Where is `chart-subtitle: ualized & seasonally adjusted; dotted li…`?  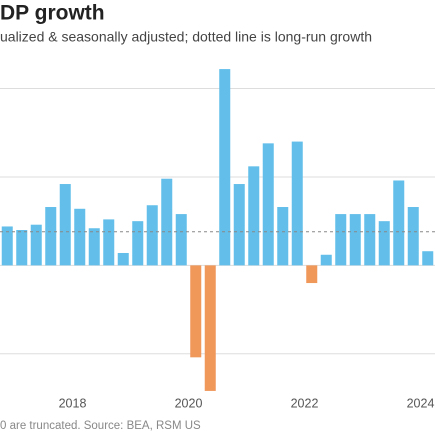 chart-subtitle: ualized & seasonally adjusted; dotted li… is located at coordinates (186, 37).